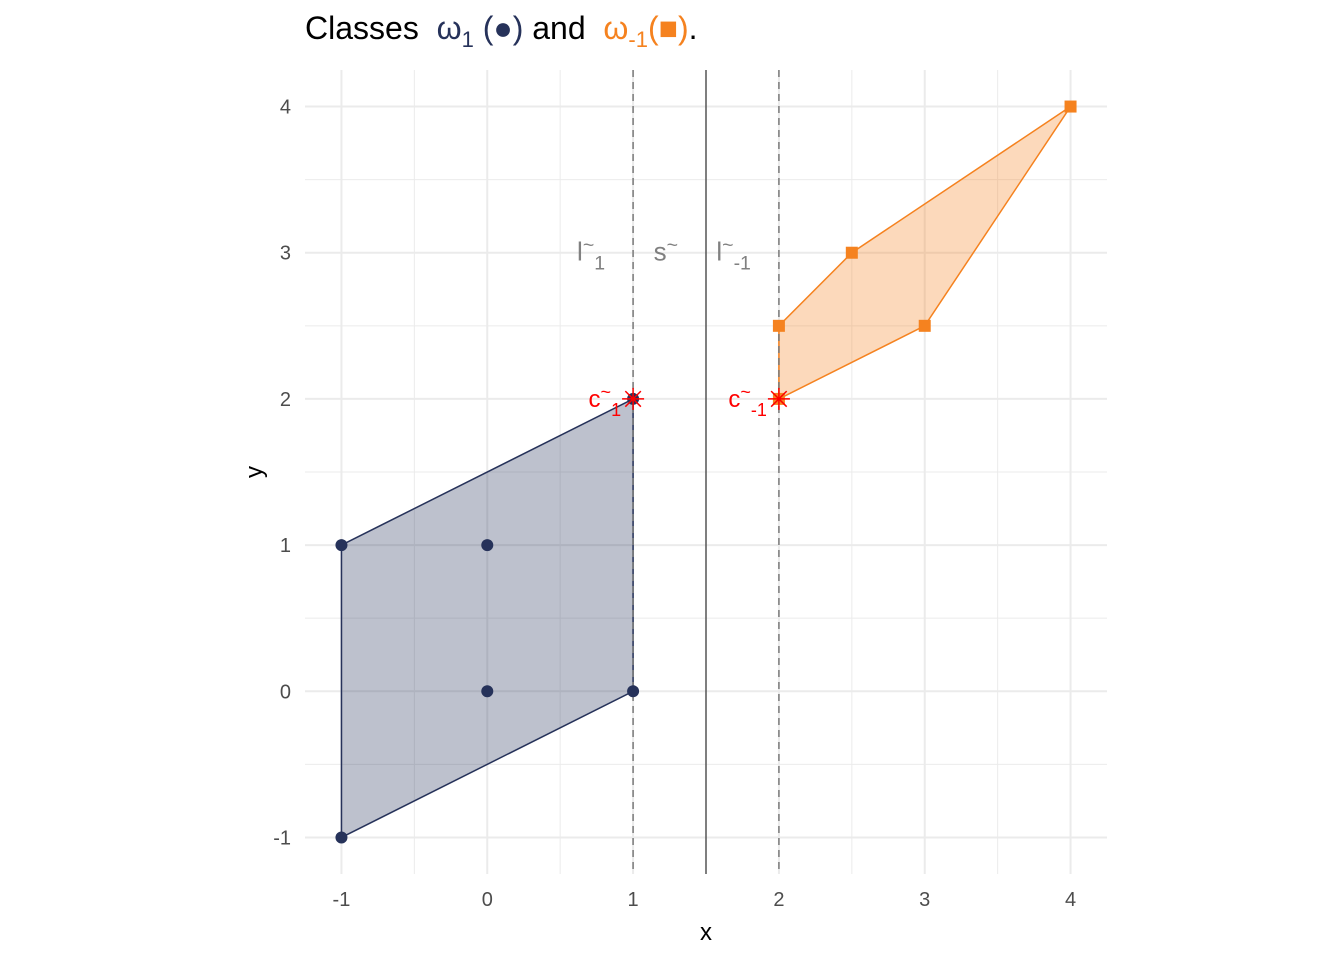 The width and height of the screenshot is (1344, 960). Describe the element at coordinates (672, 327) in the screenshot. I see `annotations: l~1 s~ l~-1 c~1 c~-1` at that location.